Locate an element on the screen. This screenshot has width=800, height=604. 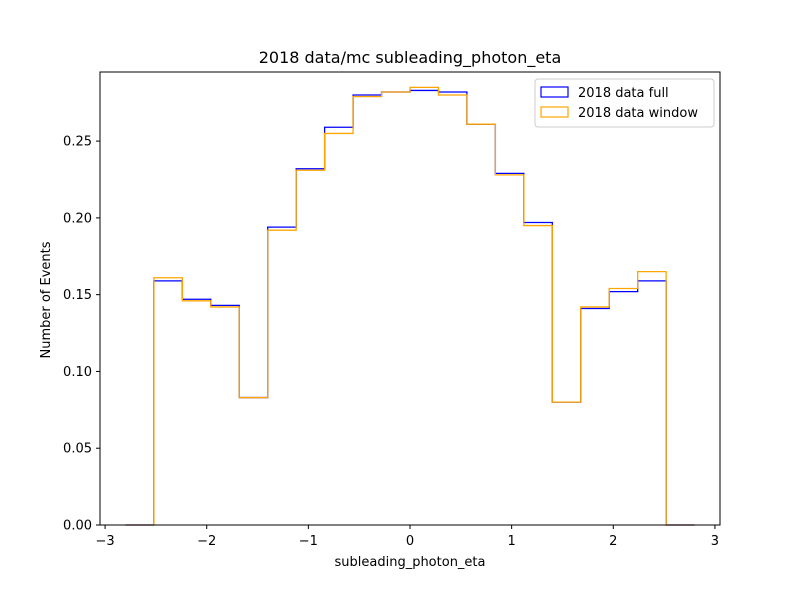
y-tick-label: 0.15 is located at coordinates (77, 295).